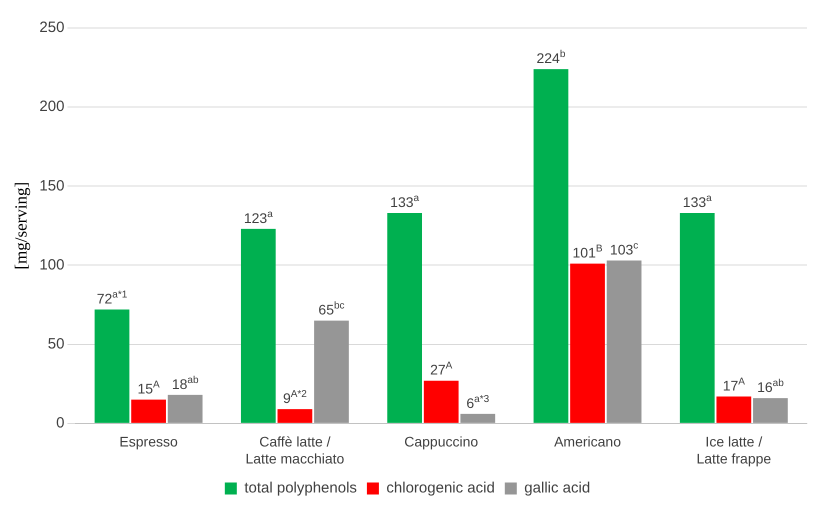  What do you see at coordinates (51, 27) in the screenshot?
I see `y-tick-label: 250` at bounding box center [51, 27].